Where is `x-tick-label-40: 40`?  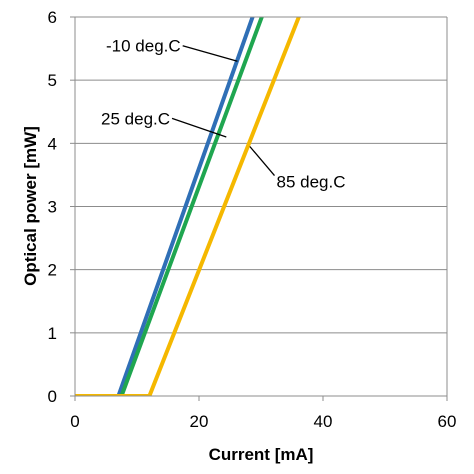
x-tick-label-40: 40 is located at coordinates (323, 421).